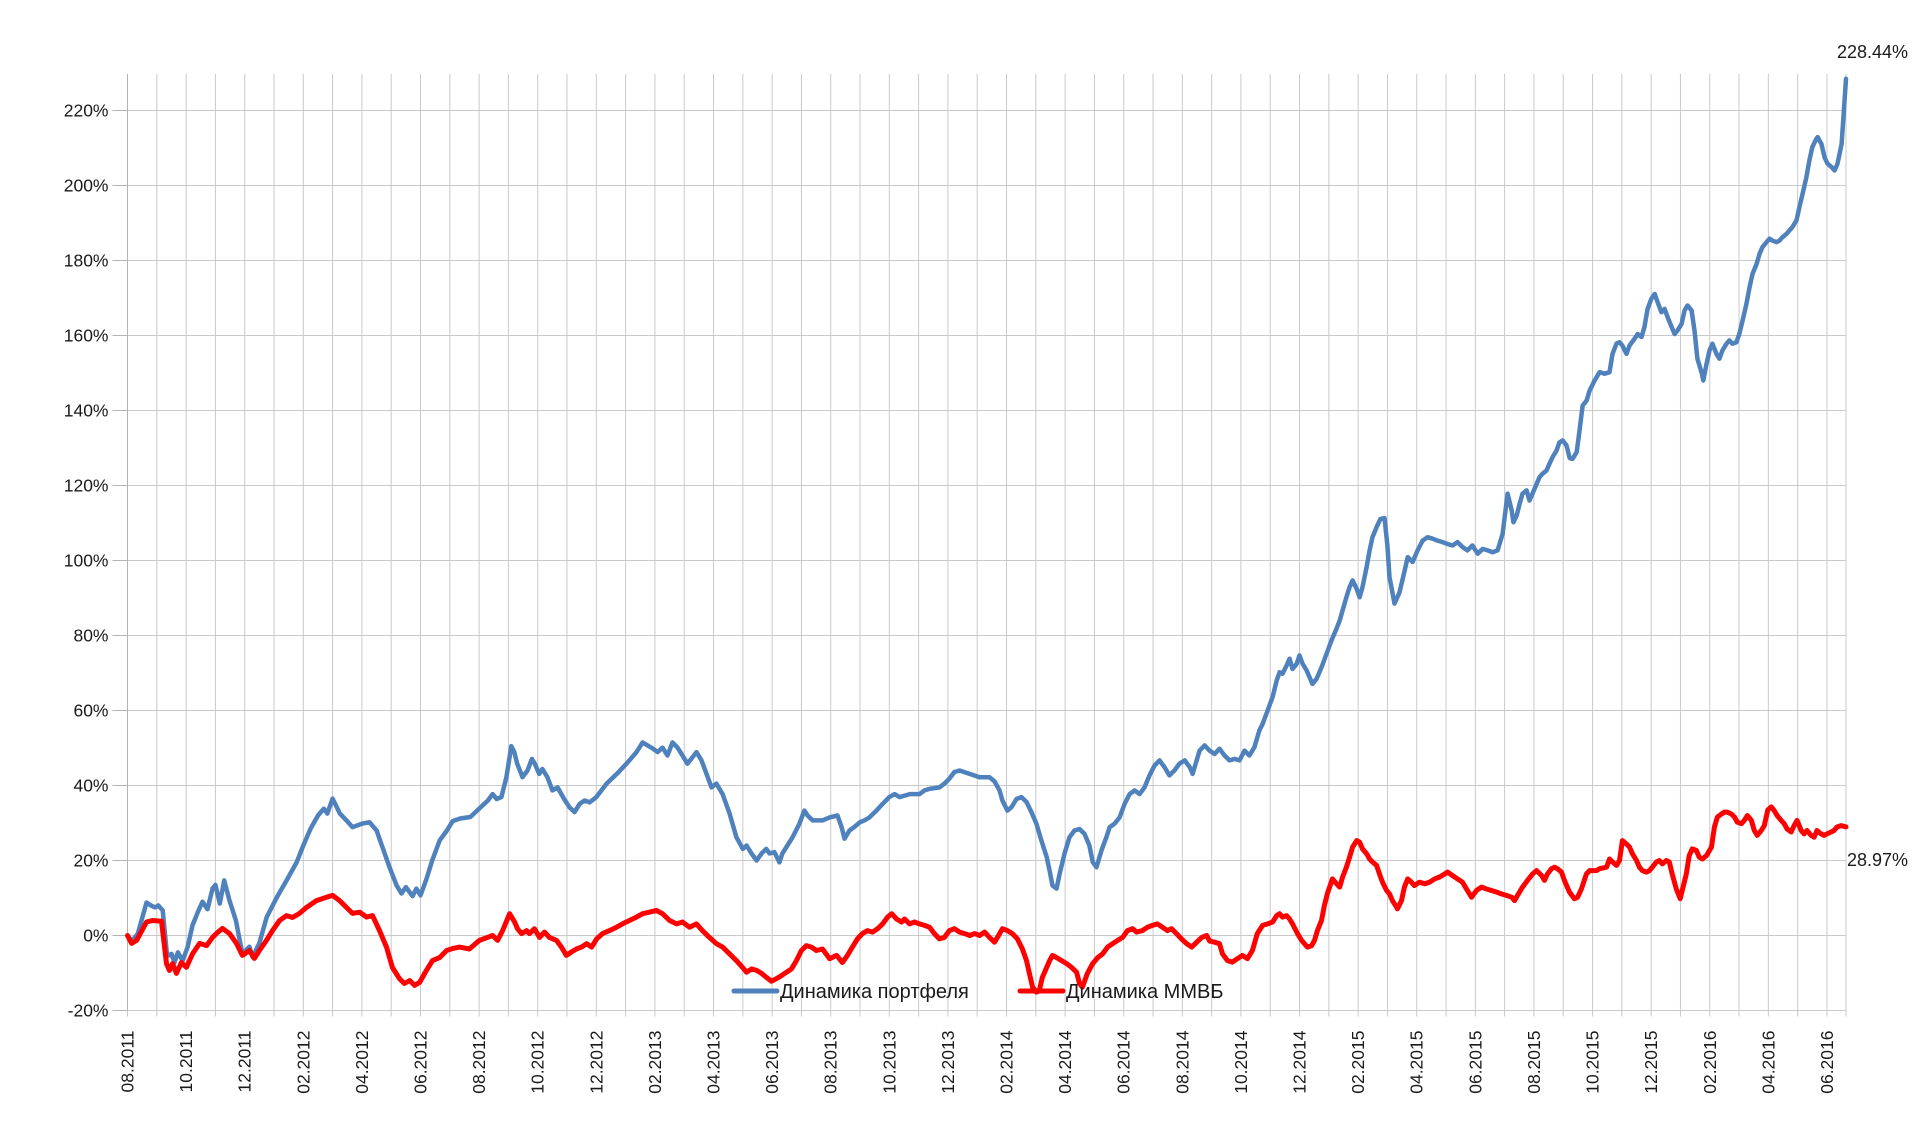 This screenshot has width=1914, height=1125. Describe the element at coordinates (596, 1062) in the screenshot. I see `x-tick-label: 12.2012` at that location.